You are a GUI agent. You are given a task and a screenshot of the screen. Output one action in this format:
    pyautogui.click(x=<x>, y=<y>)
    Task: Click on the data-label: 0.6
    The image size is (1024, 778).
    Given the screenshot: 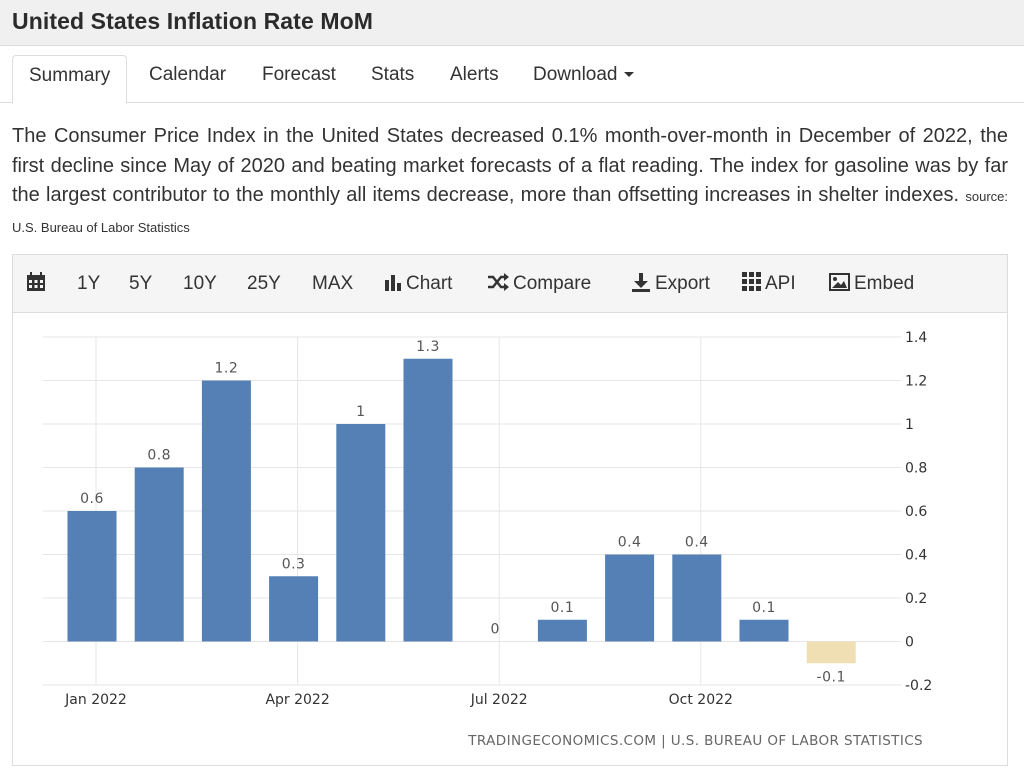 What is the action you would take?
    pyautogui.click(x=92, y=499)
    